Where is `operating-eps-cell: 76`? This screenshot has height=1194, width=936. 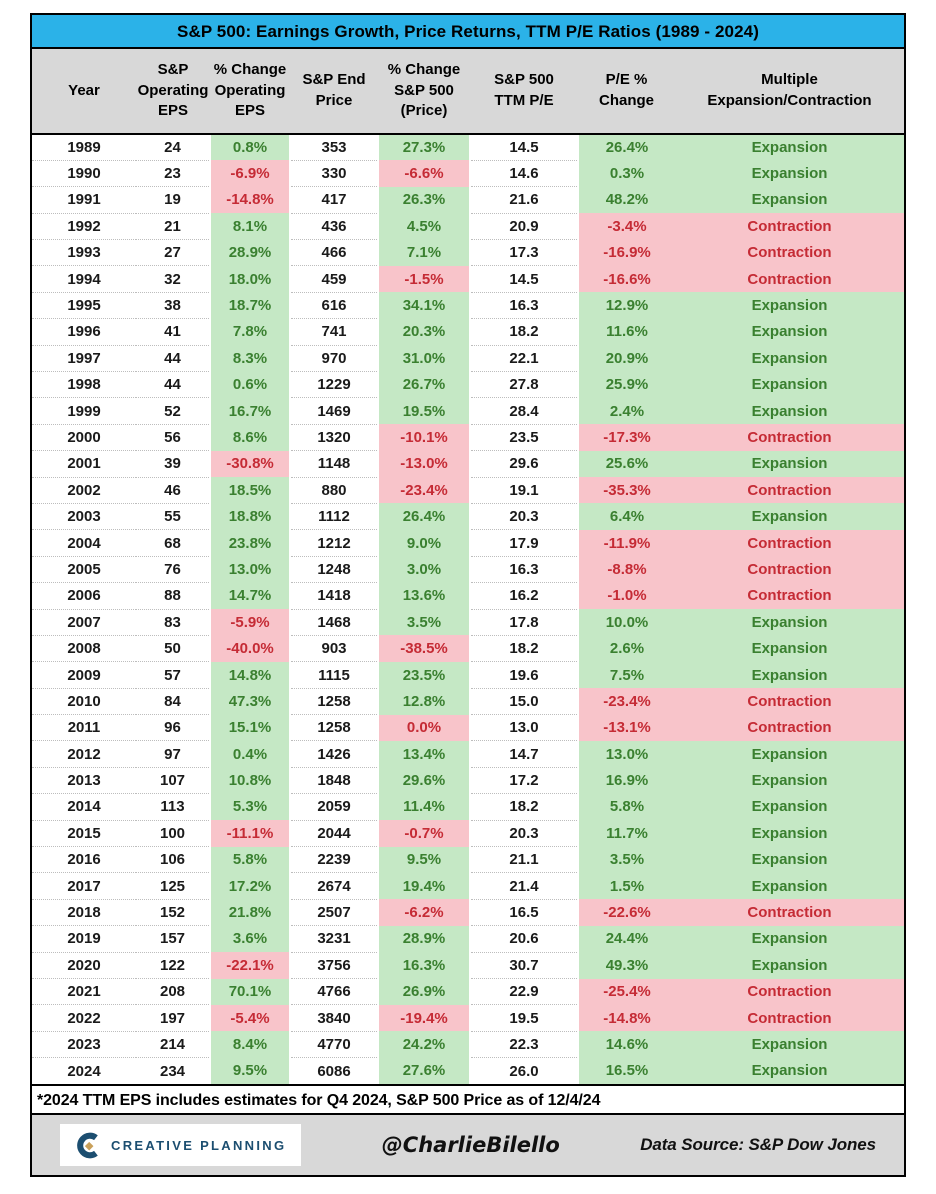 operating-eps-cell: 76 is located at coordinates (173, 569).